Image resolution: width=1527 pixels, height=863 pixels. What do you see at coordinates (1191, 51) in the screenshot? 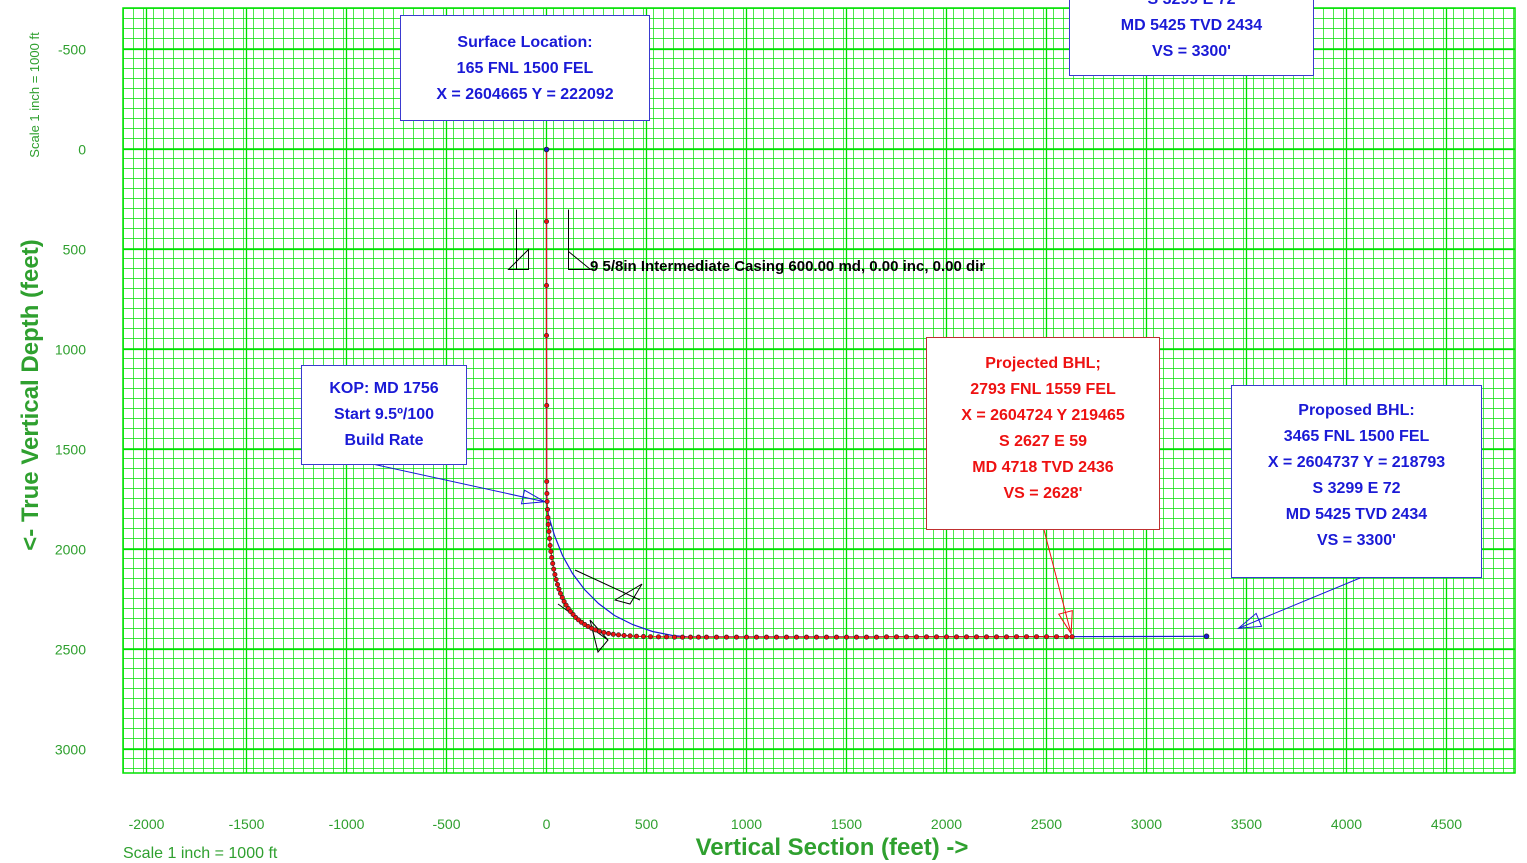
I see `top-partial-line: VS = 3300'` at bounding box center [1191, 51].